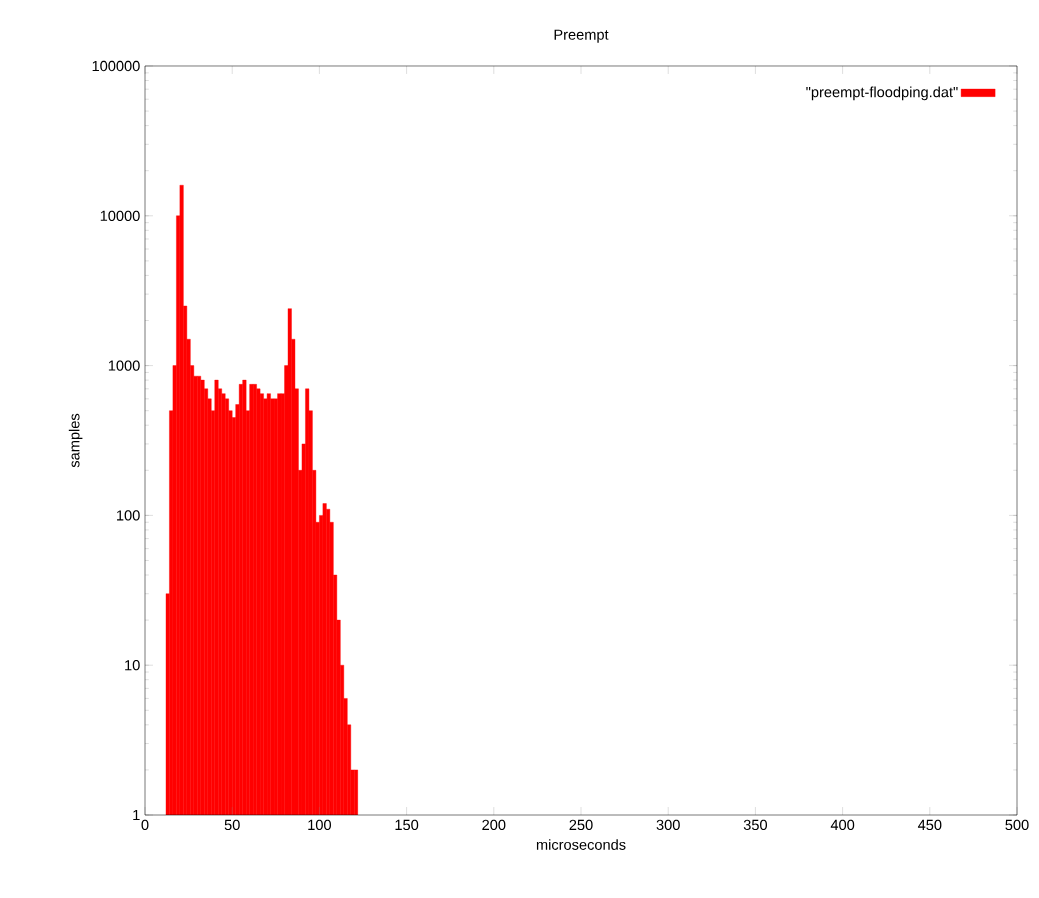 Image resolution: width=1039 pixels, height=898 pixels. What do you see at coordinates (116, 66) in the screenshot?
I see `y-tick-label: 100000` at bounding box center [116, 66].